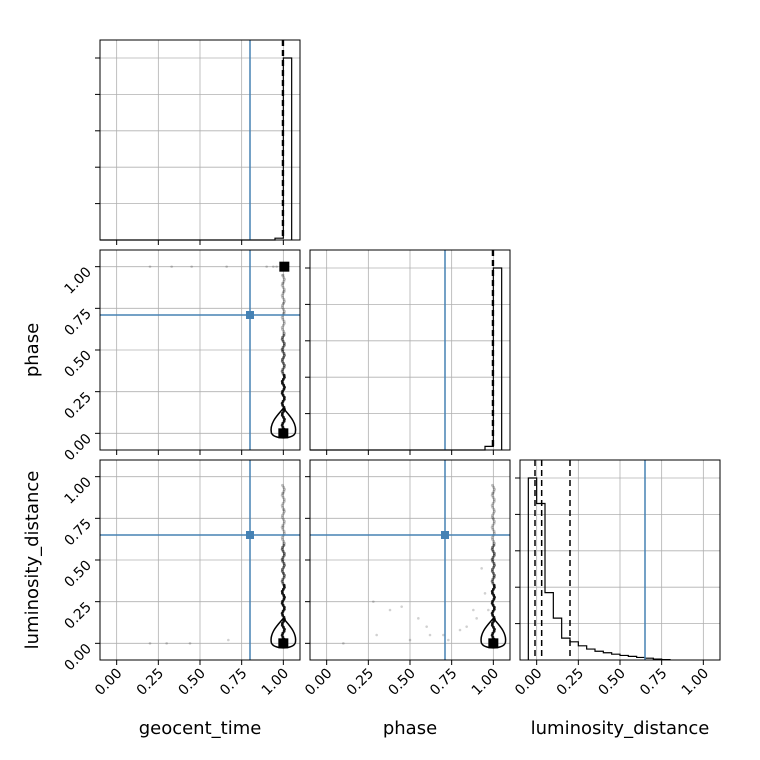  What do you see at coordinates (77, 532) in the screenshot?
I see `y-tick-label: 0.75` at bounding box center [77, 532].